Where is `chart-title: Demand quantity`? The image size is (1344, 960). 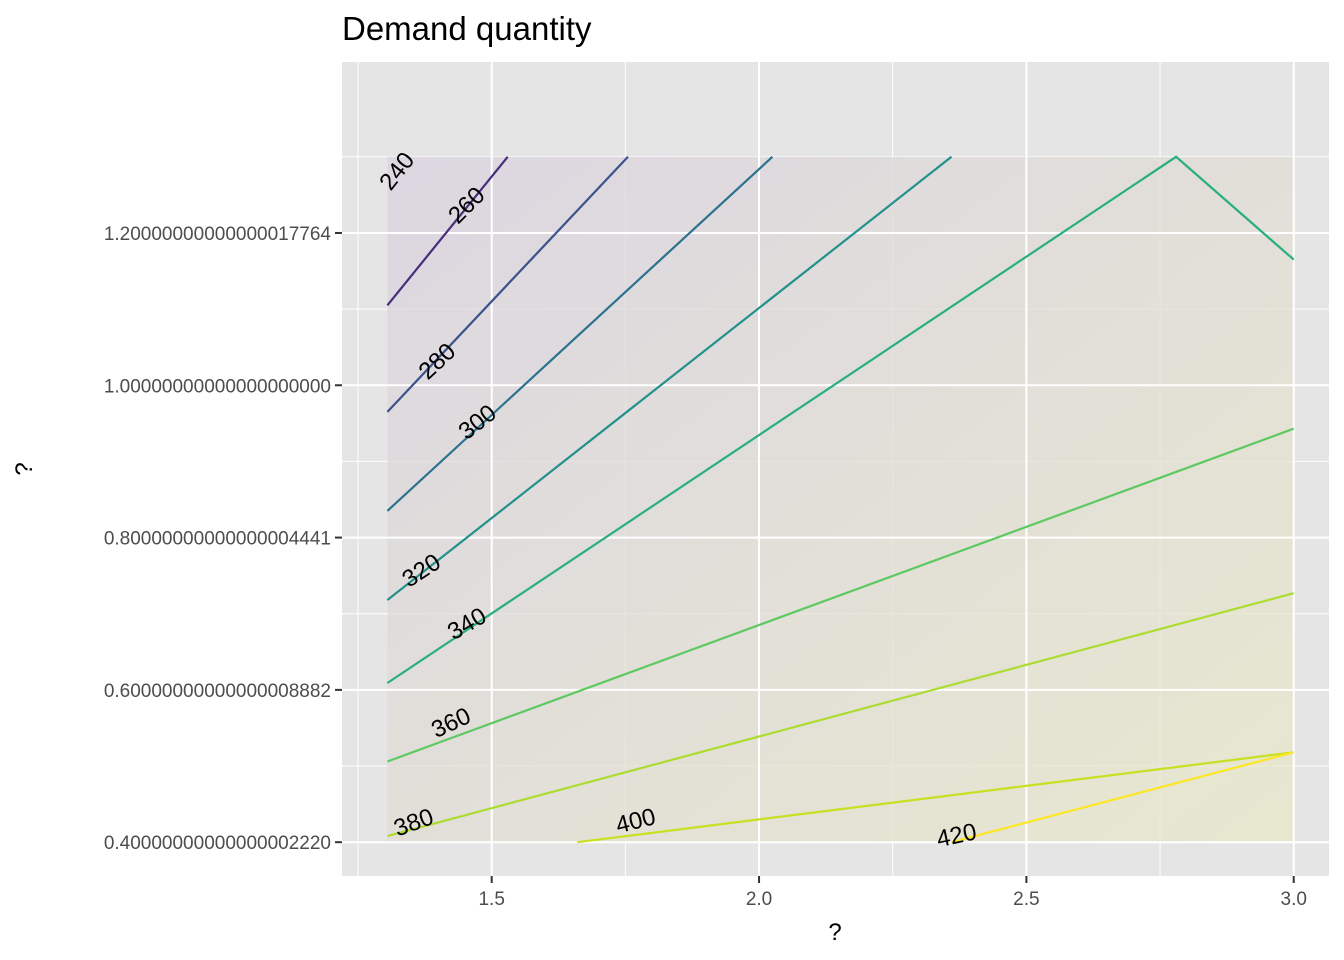
chart-title: Demand quantity is located at coordinates (467, 28).